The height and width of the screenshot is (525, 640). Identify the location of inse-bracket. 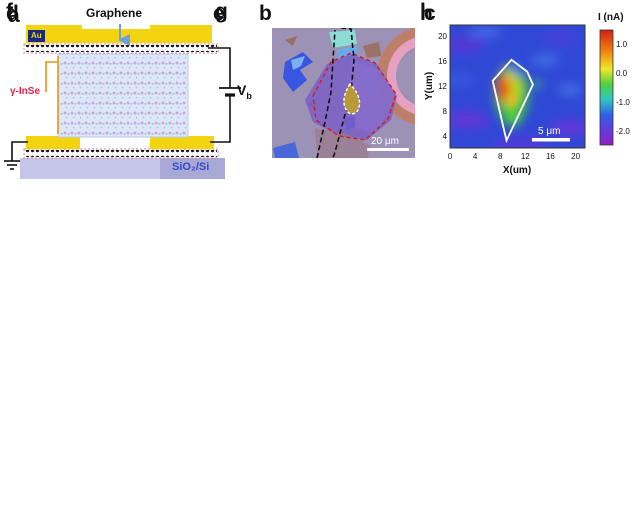
(52, 95).